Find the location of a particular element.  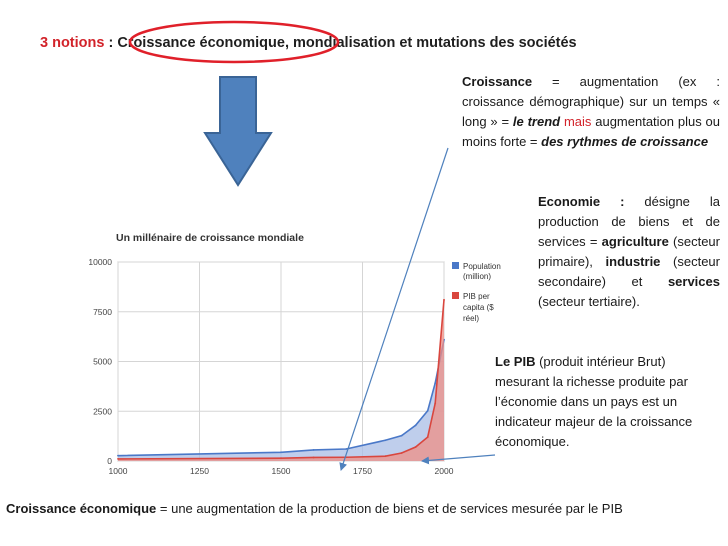

croissance-term: Croissance is located at coordinates (497, 81).